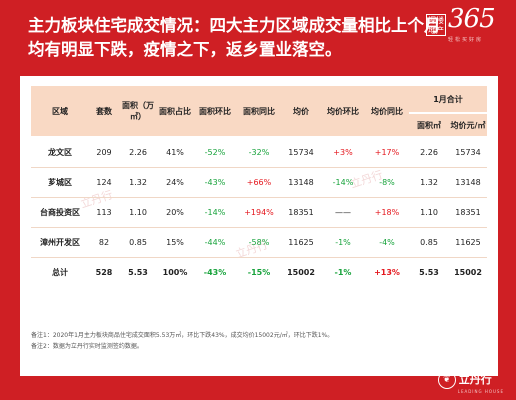 This screenshot has height=400, width=516. What do you see at coordinates (138, 152) in the screenshot?
I see `cell-area-size: 2.26` at bounding box center [138, 152].